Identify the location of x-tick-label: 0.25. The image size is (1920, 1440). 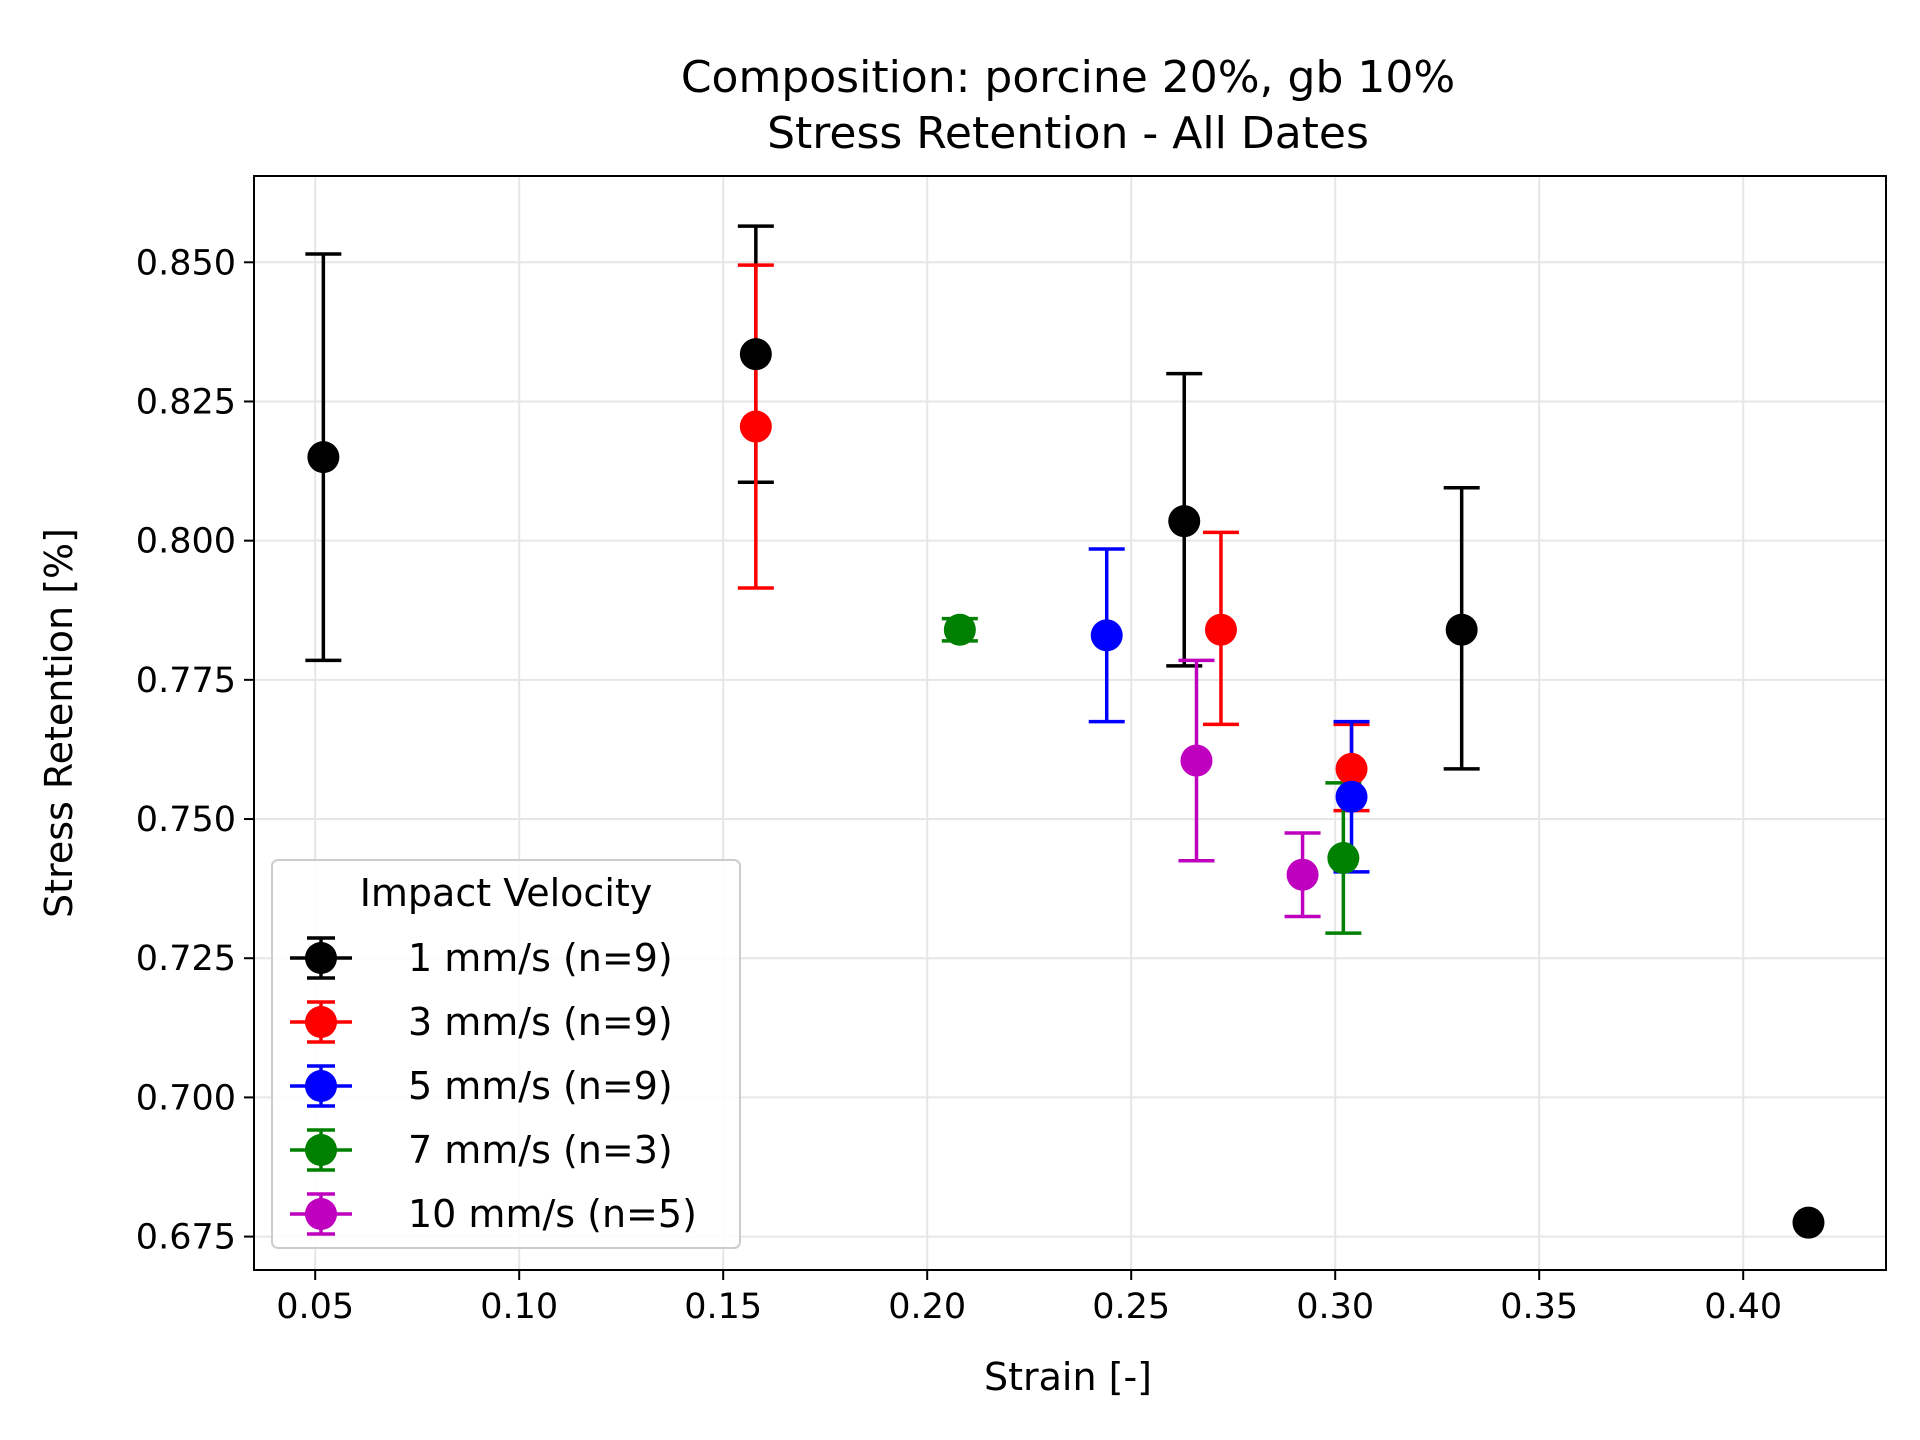
(1131, 1307).